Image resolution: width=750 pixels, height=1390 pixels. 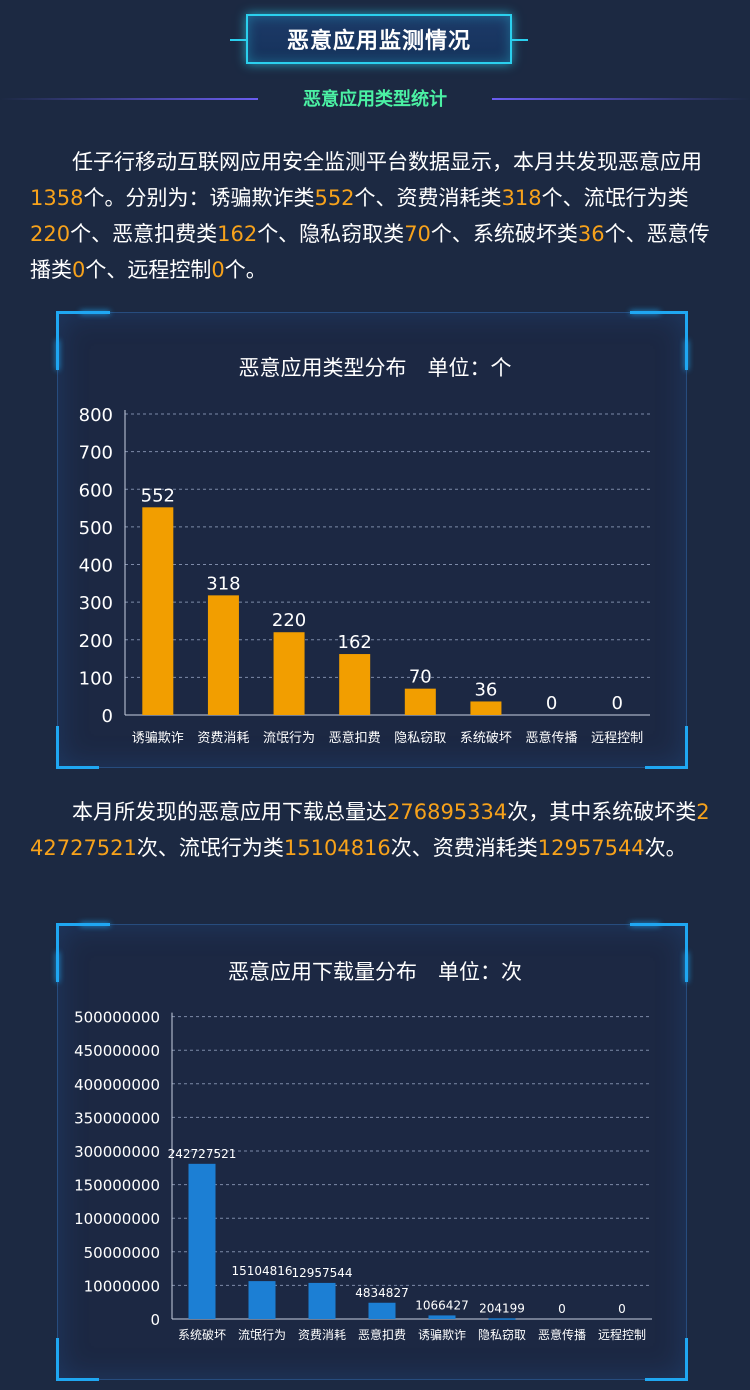 I want to click on y-tick-label: 300000000, so click(x=117, y=1152).